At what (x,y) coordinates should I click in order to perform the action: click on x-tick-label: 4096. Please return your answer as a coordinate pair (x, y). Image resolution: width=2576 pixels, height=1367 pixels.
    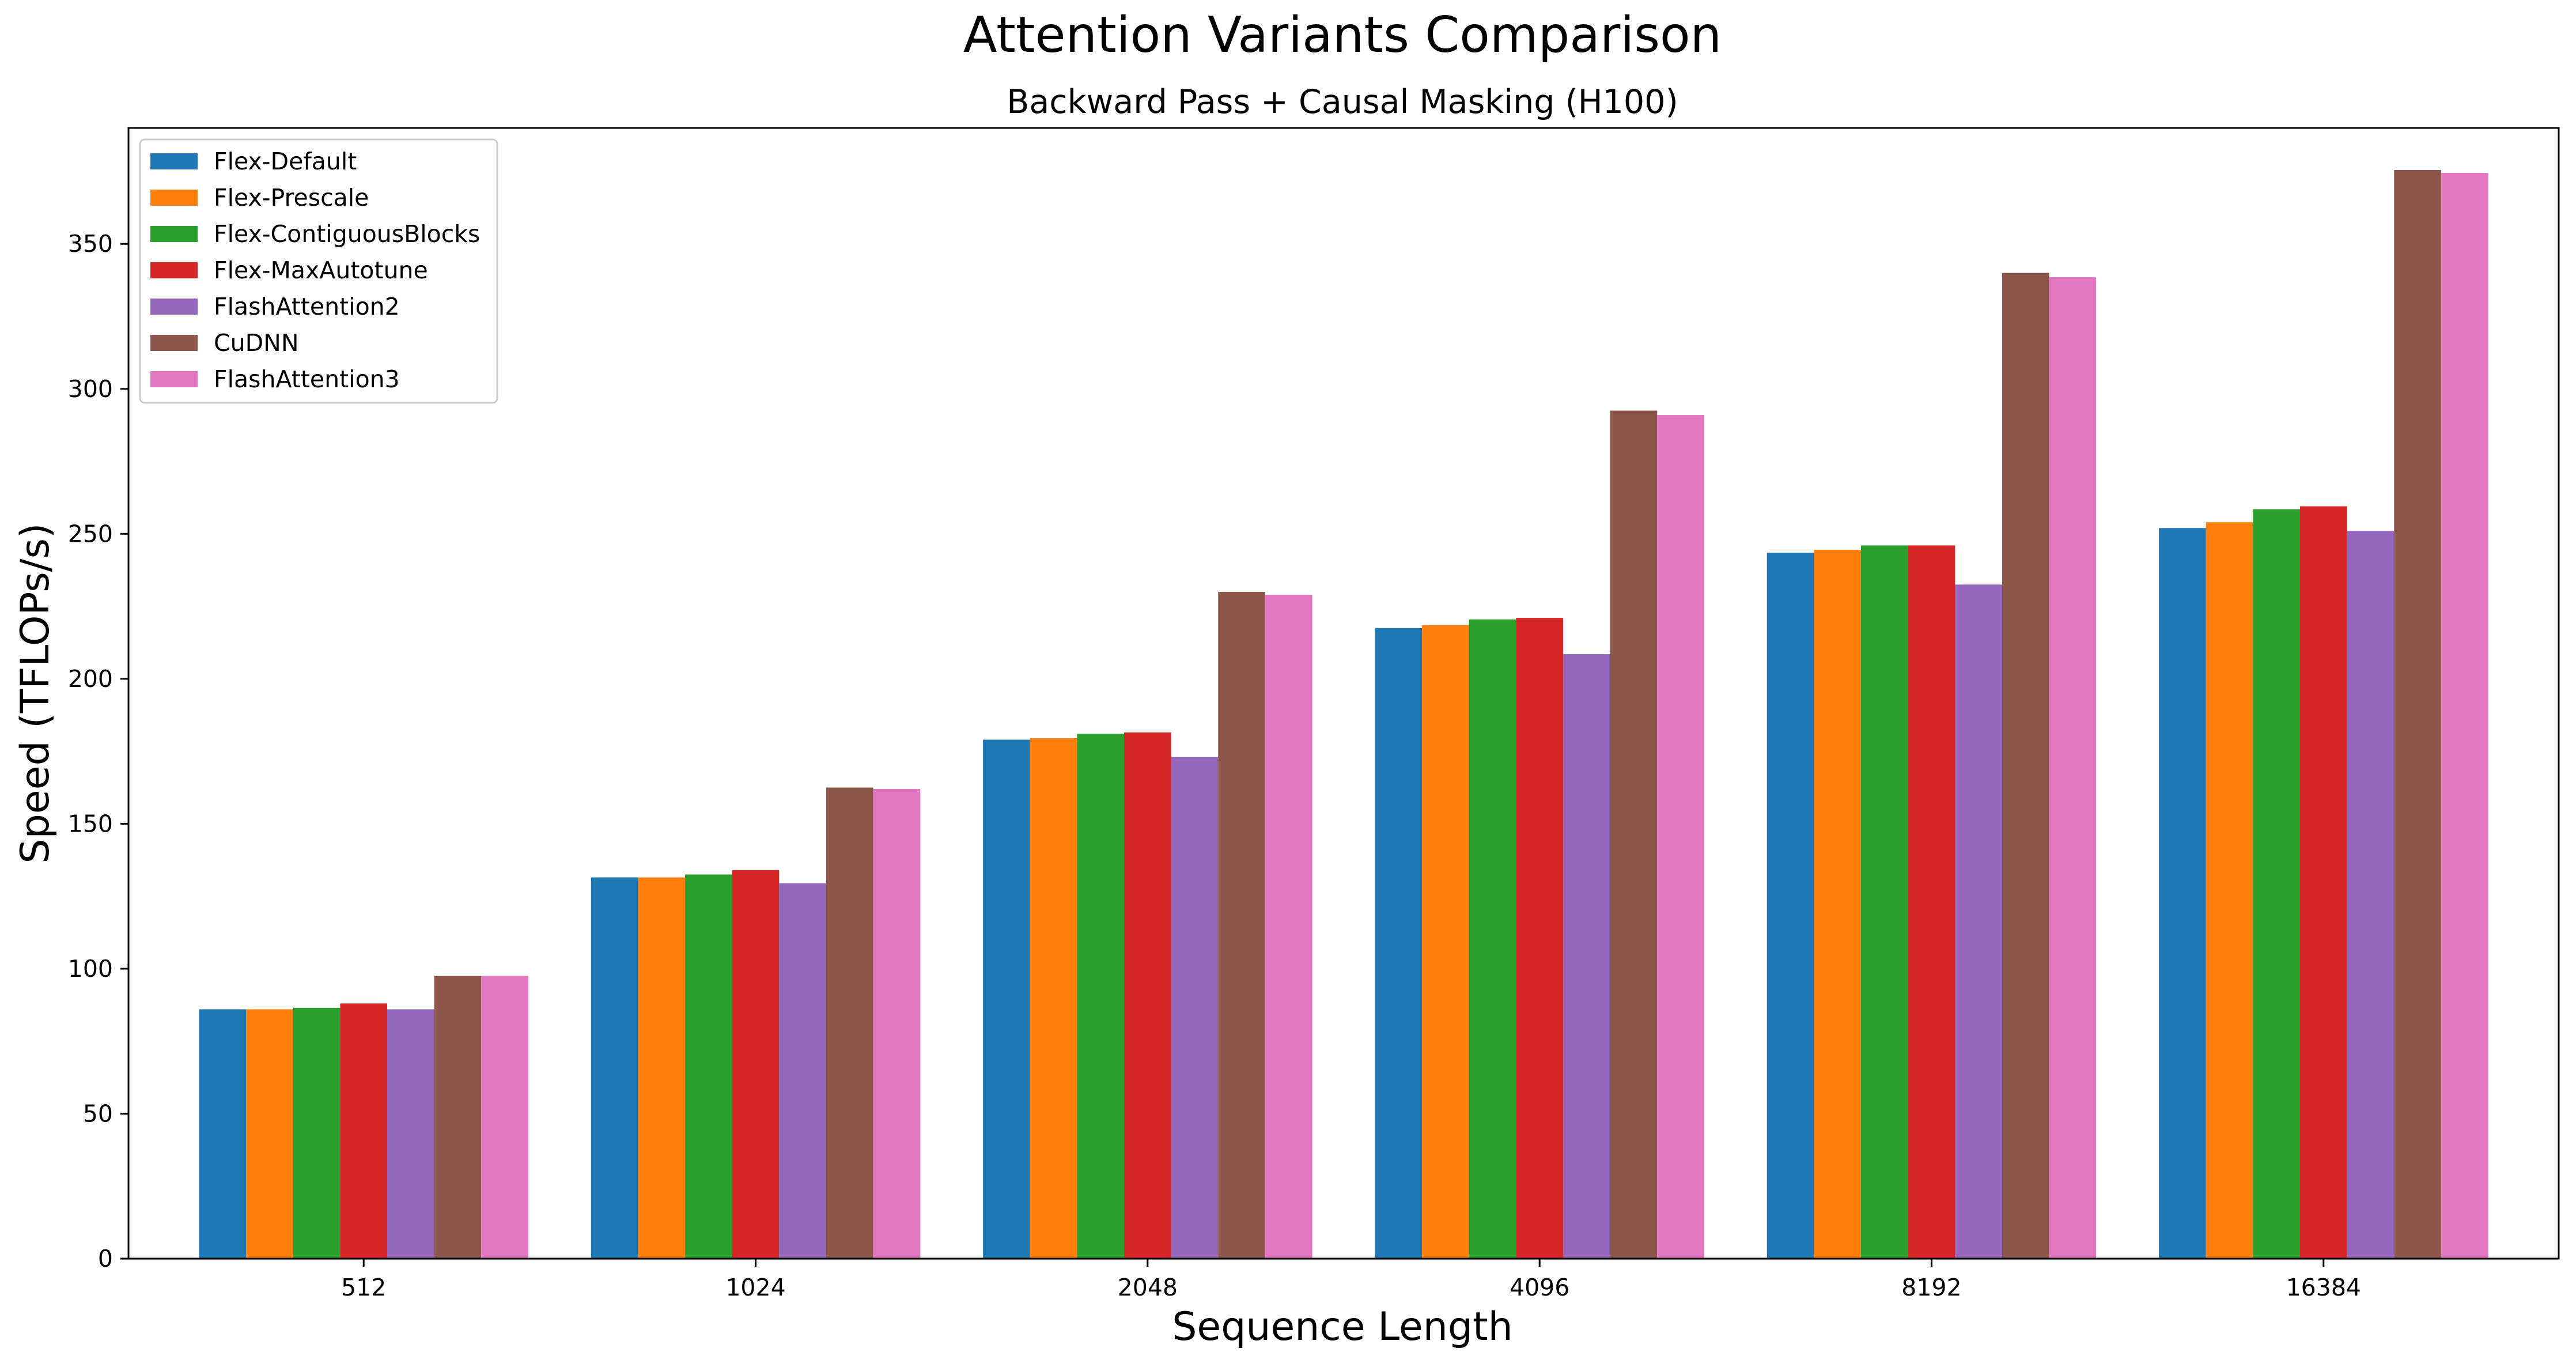
    Looking at the image, I should click on (1539, 1287).